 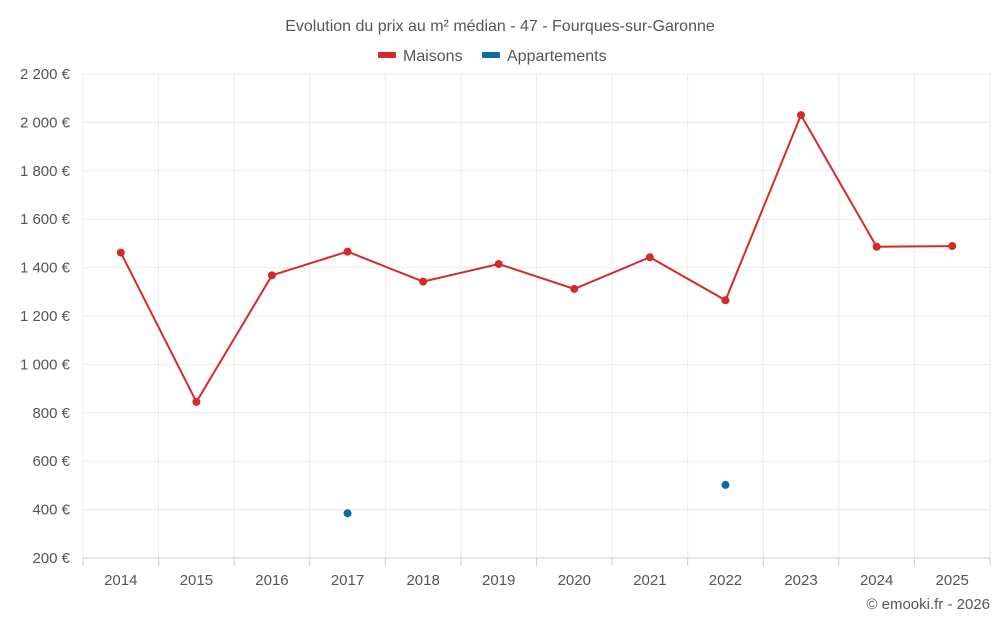 What do you see at coordinates (725, 484) in the screenshot?
I see `data-point-appartements-2022` at bounding box center [725, 484].